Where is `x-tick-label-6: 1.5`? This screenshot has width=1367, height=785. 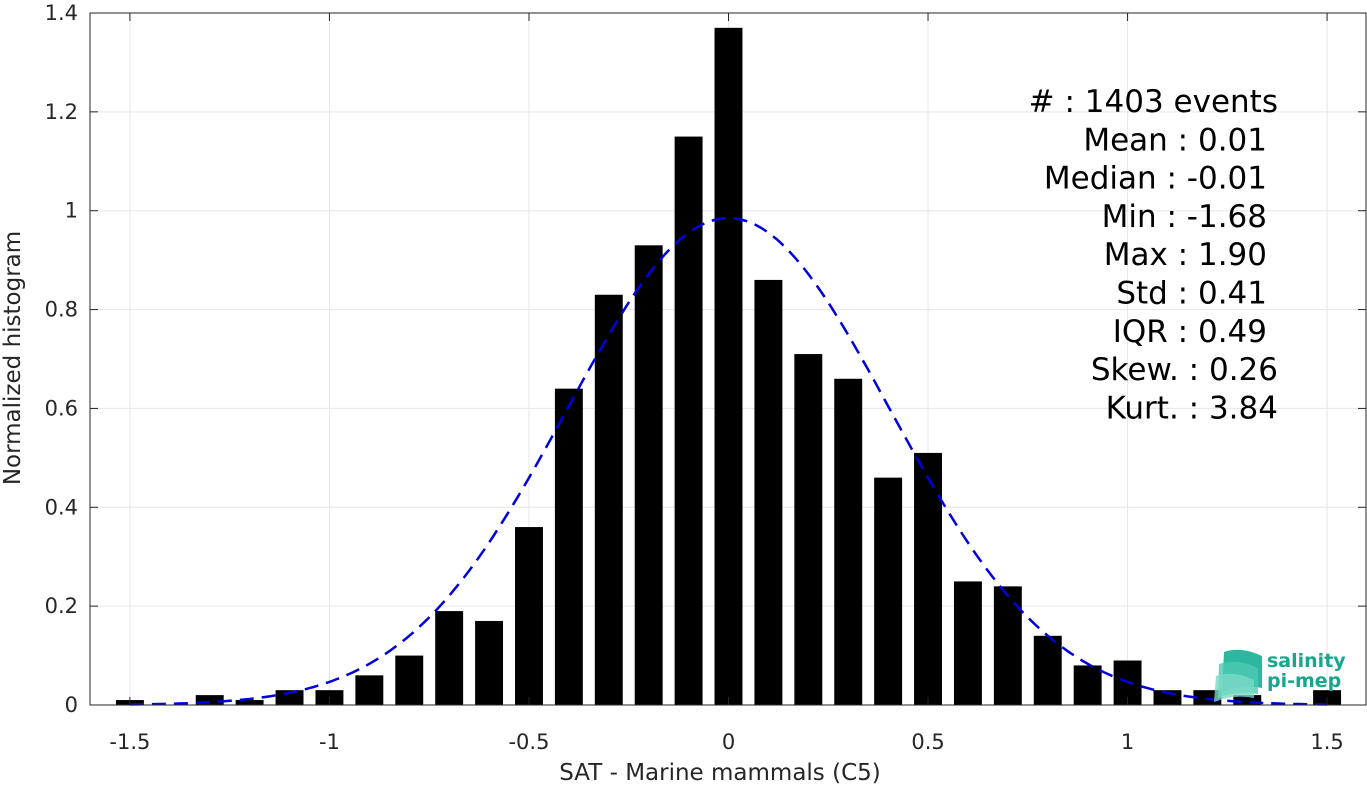
x-tick-label-6: 1.5 is located at coordinates (1326, 742).